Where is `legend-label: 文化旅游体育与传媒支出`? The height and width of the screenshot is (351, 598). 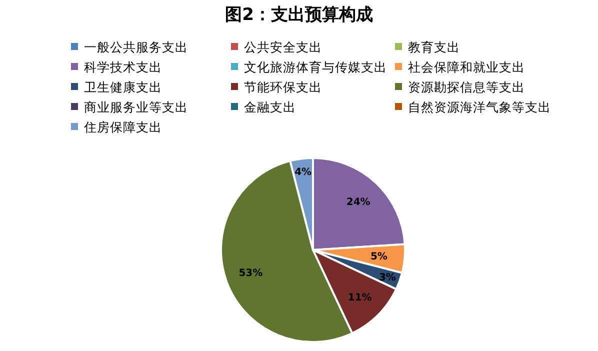
legend-label: 文化旅游体育与传媒支出 is located at coordinates (315, 66).